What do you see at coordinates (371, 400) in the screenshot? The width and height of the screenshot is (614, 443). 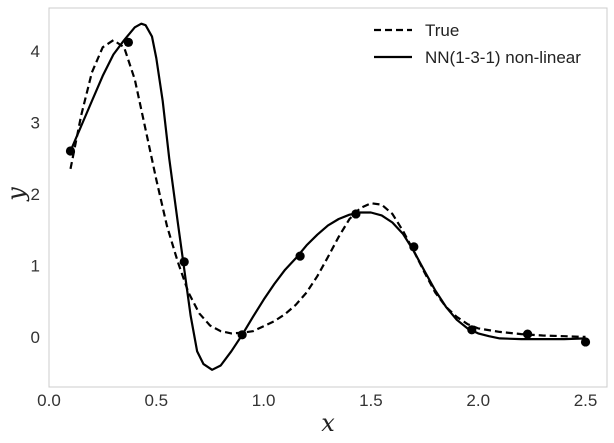 I see `x-tick-label: 1.5` at bounding box center [371, 400].